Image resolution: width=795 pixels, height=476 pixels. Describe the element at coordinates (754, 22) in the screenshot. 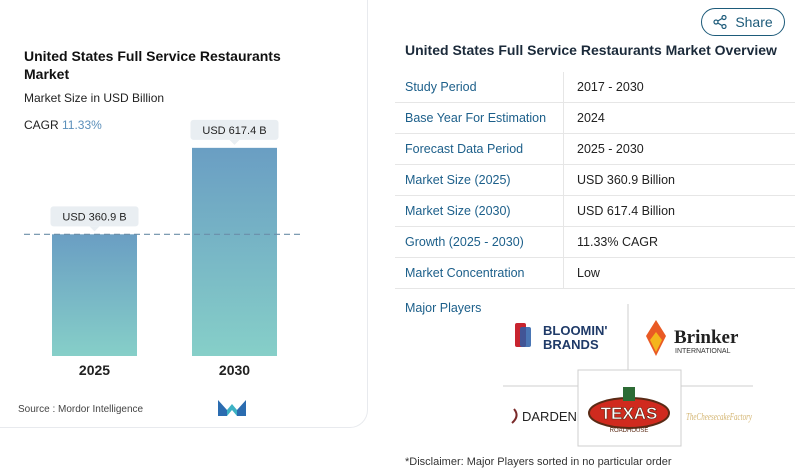

I see `share-label: Share` at that location.